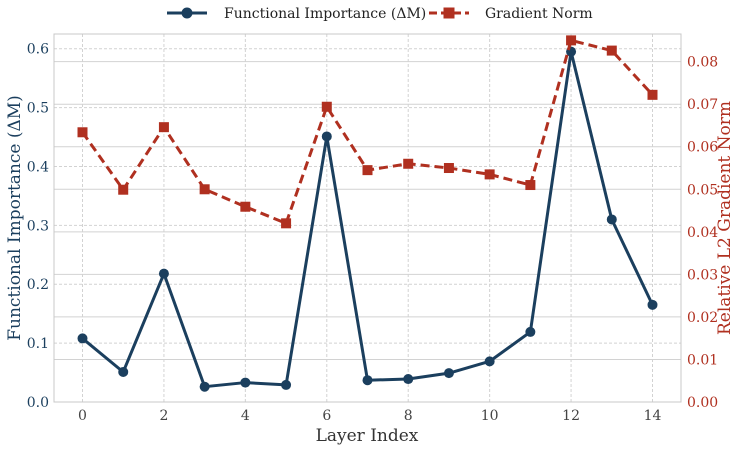 The width and height of the screenshot is (739, 450). I want to click on legend: Functional Importance (ΔM) Gradient Norm, so click(380, 14).